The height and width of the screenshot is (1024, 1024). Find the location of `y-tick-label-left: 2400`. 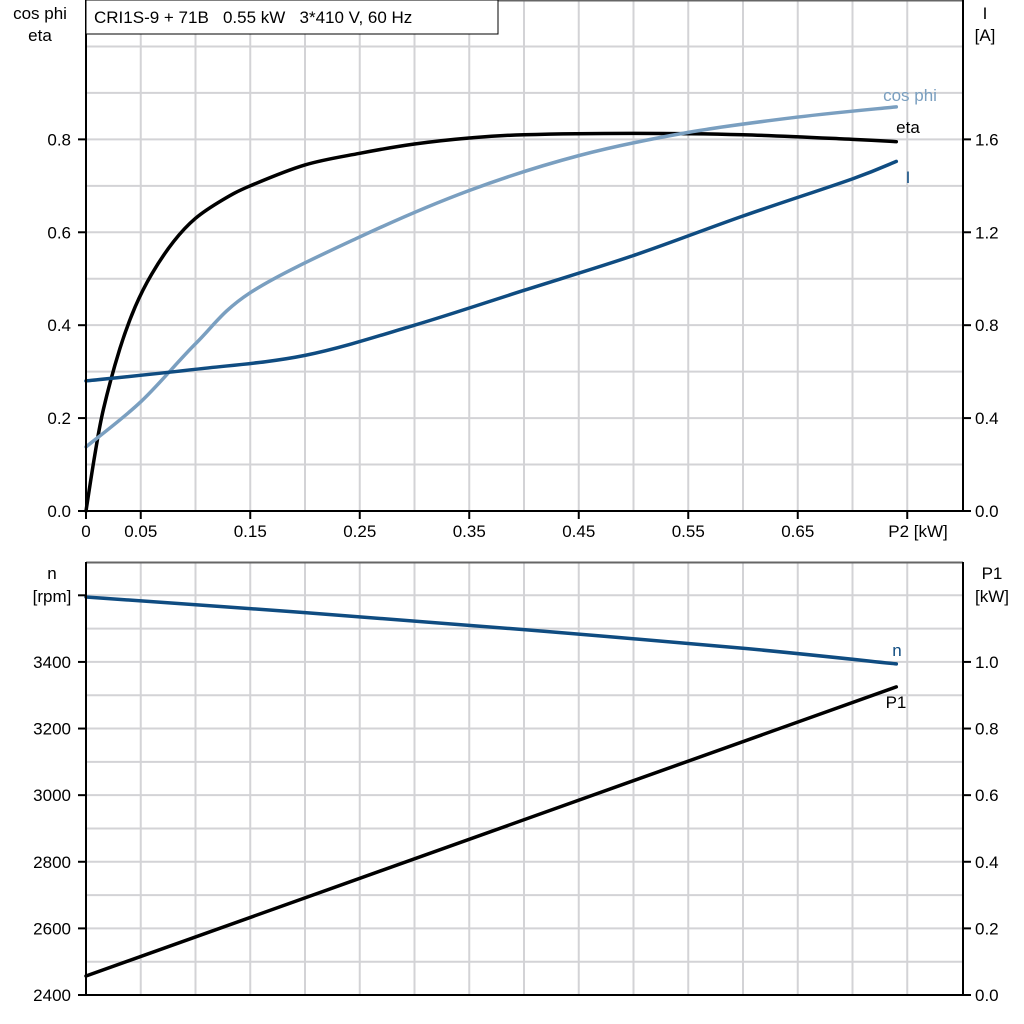

y-tick-label-left: 2400 is located at coordinates (52, 995).